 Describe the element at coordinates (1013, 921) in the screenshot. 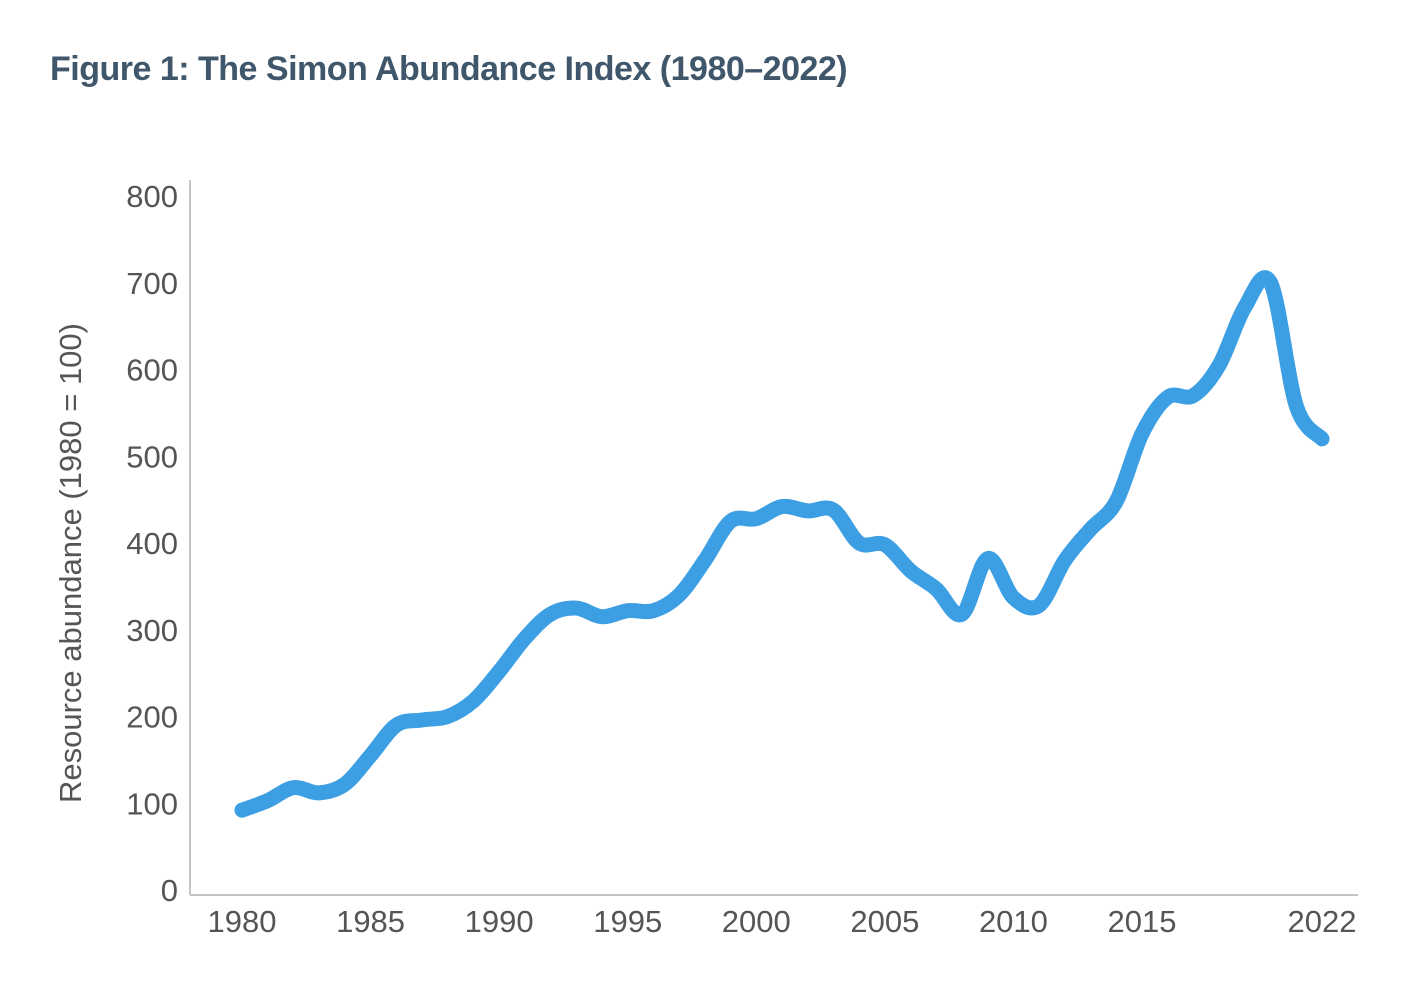

I see `x-tick-label: 2010` at that location.